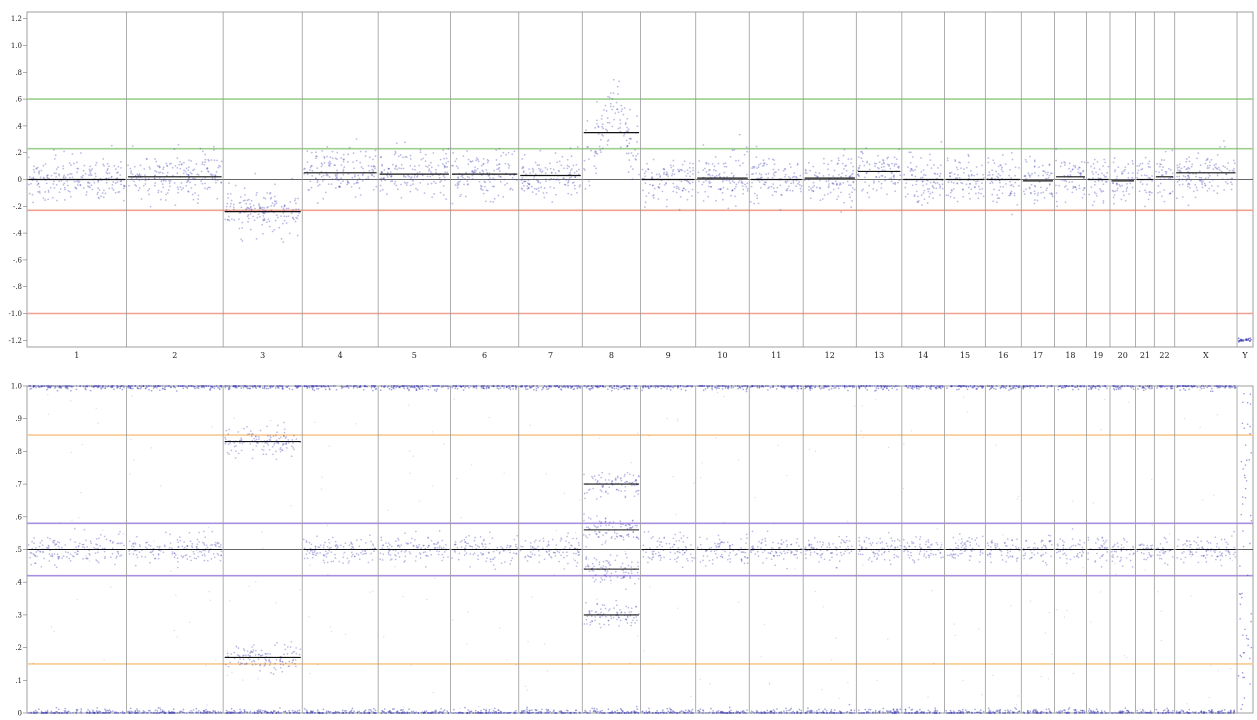  What do you see at coordinates (340, 355) in the screenshot?
I see `chromosome-label: 4` at bounding box center [340, 355].